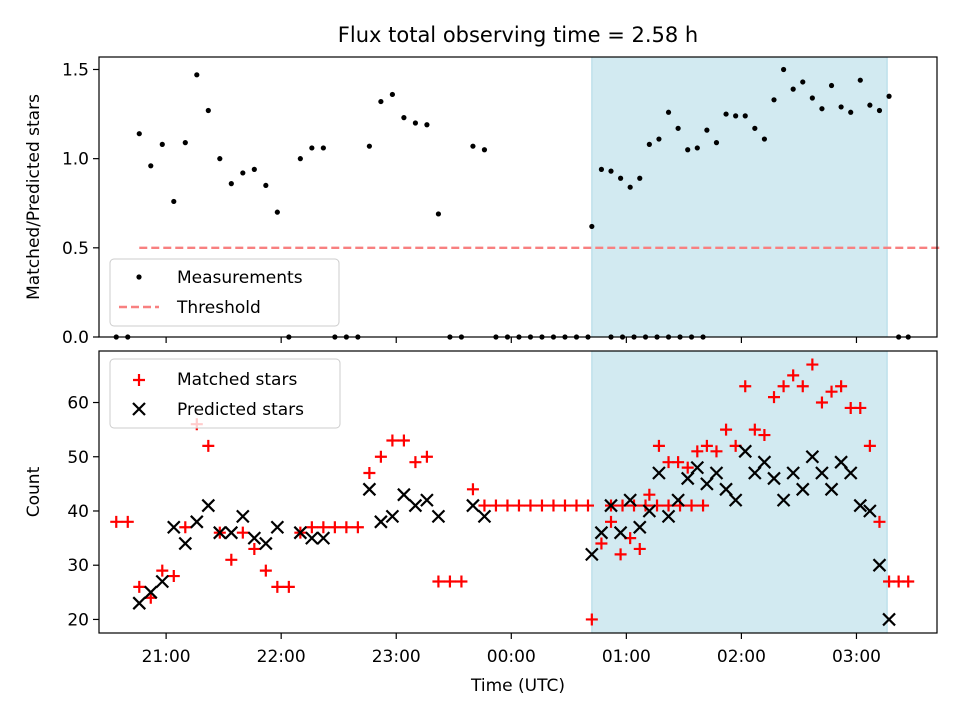  Describe the element at coordinates (741, 657) in the screenshot. I see `bottom-xtick-label-5: 02:00` at that location.